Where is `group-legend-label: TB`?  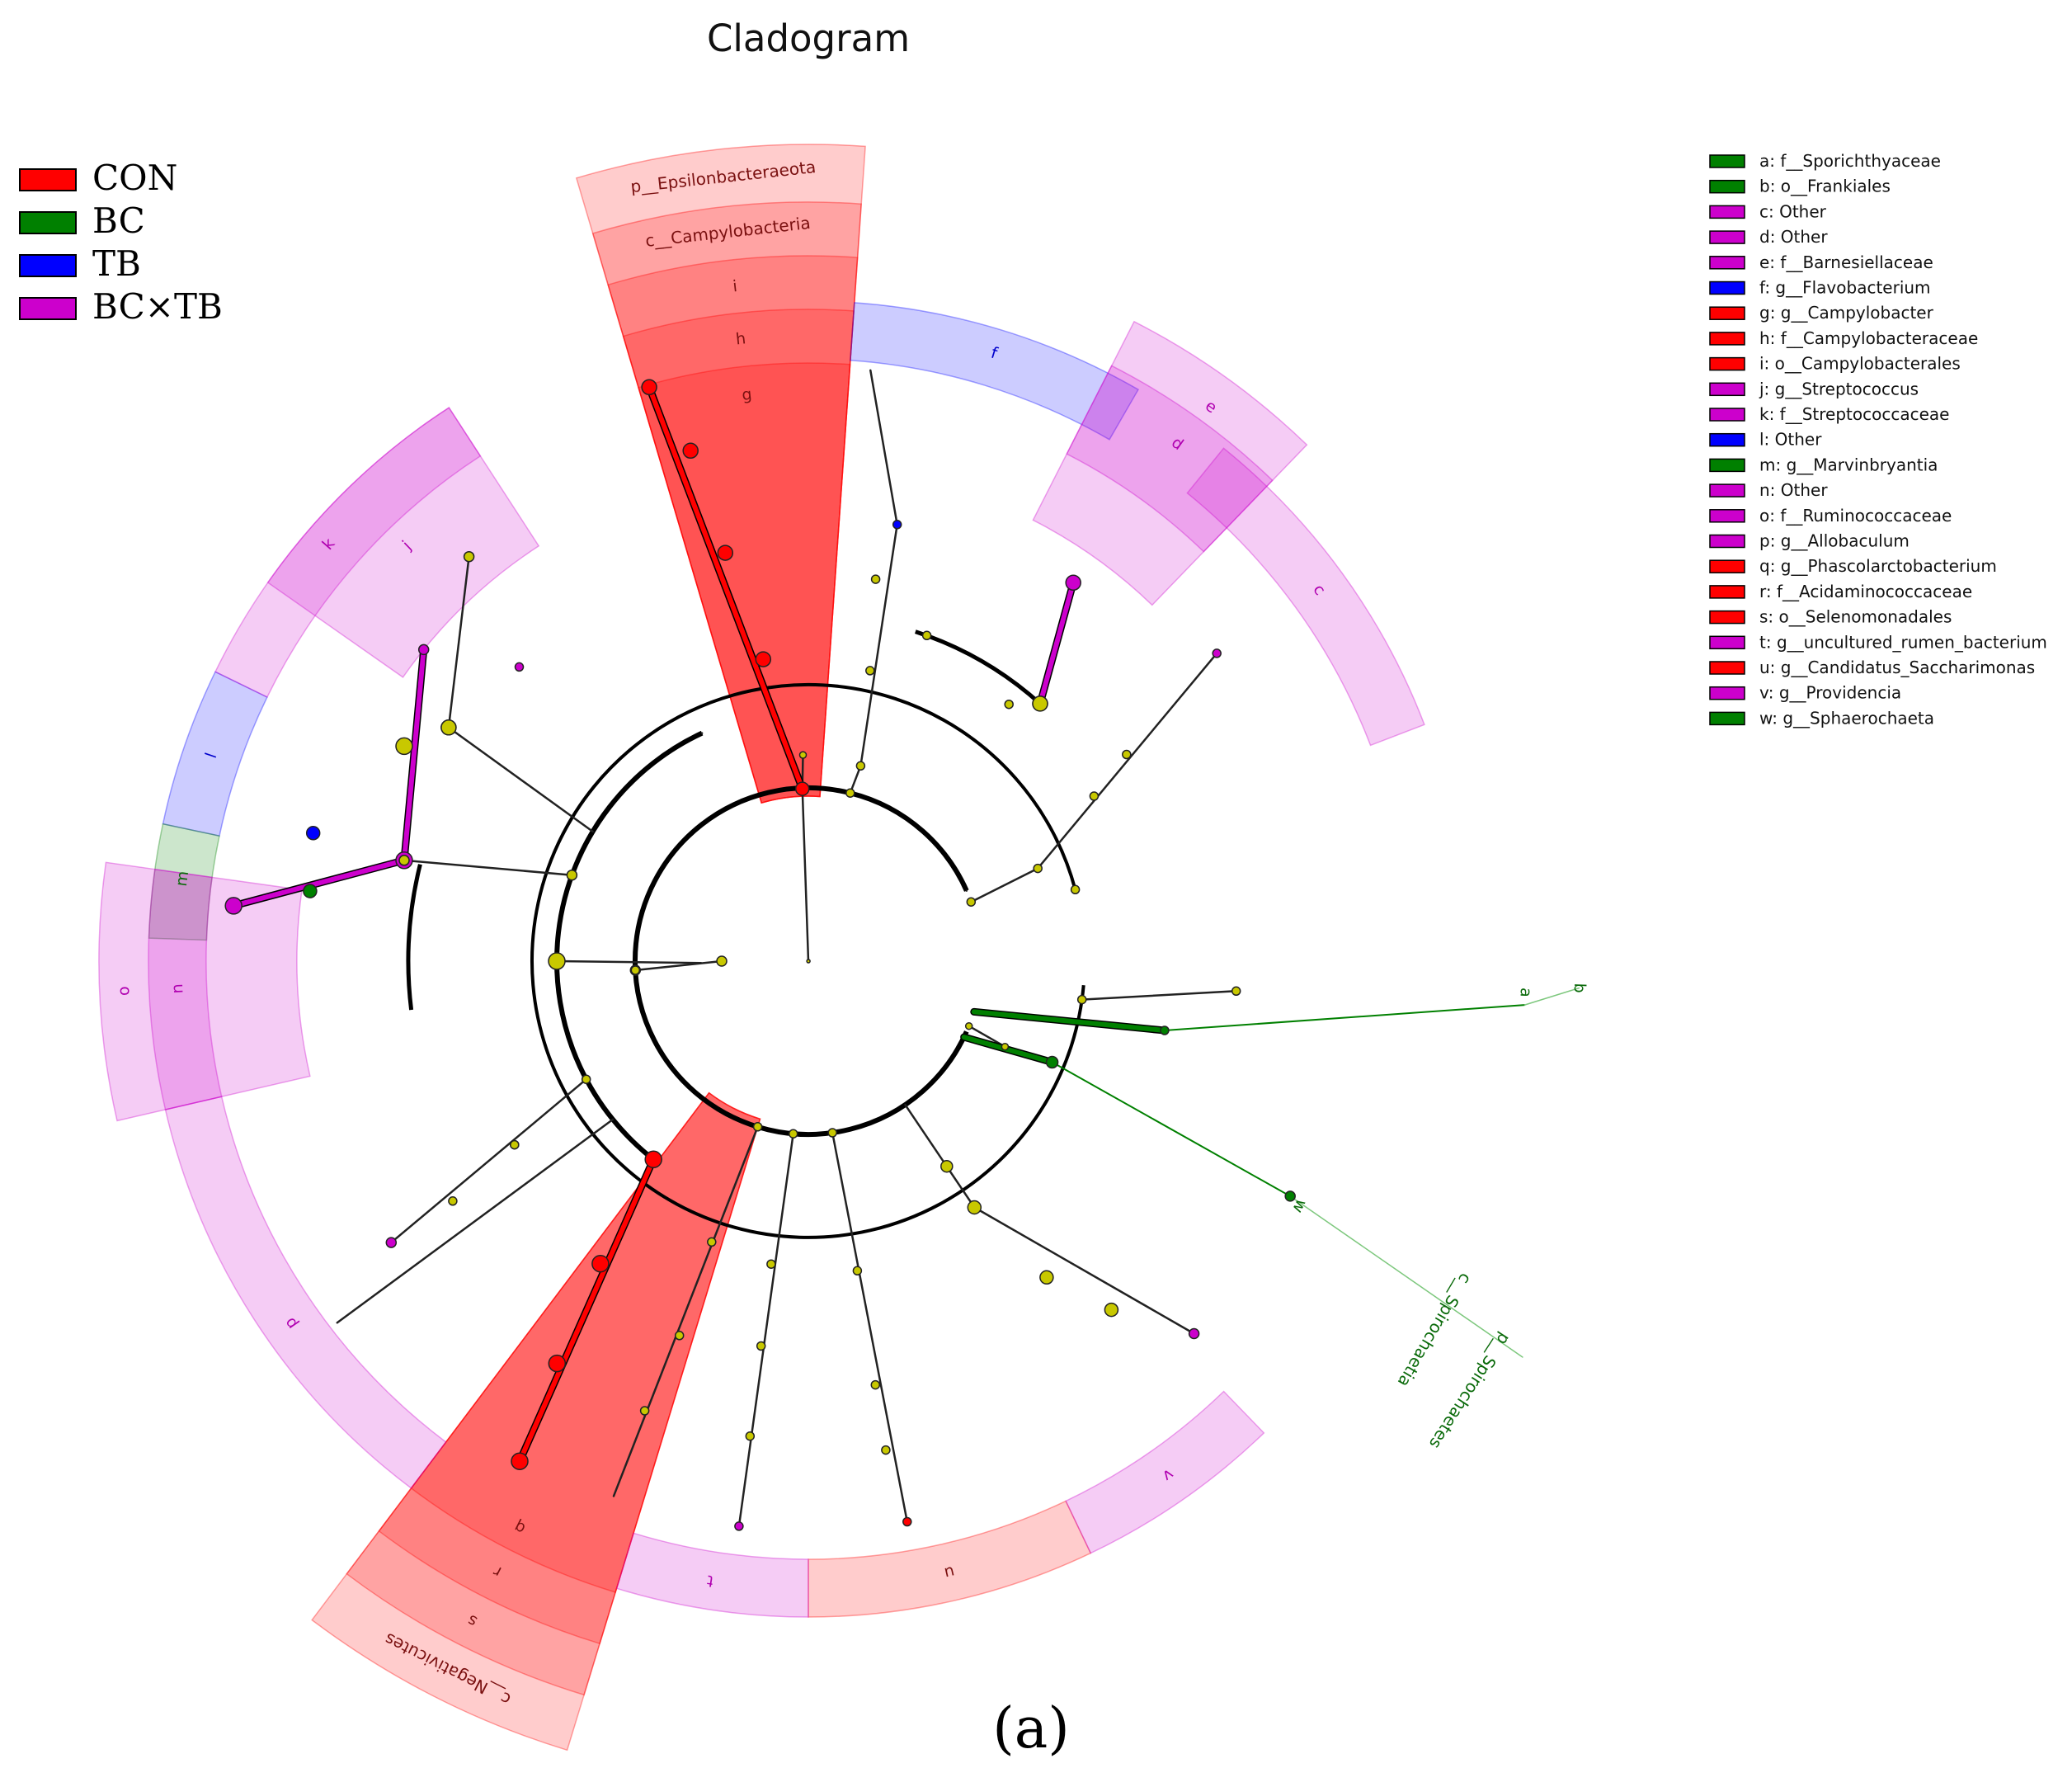 group-legend-label: TB is located at coordinates (117, 263).